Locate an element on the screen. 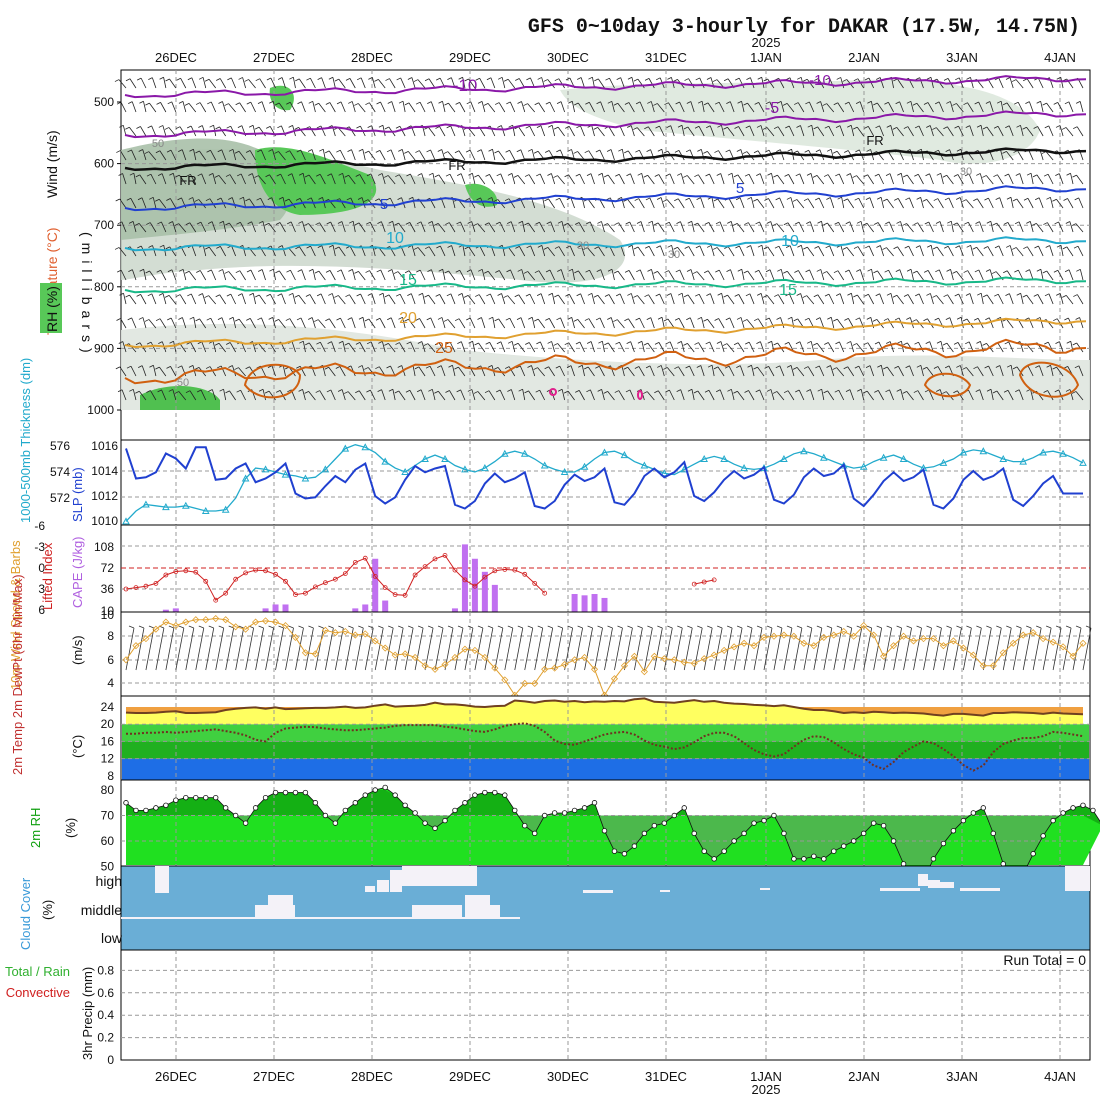 The width and height of the screenshot is (1100, 1100). date-label: 4JAN is located at coordinates (1060, 1076).